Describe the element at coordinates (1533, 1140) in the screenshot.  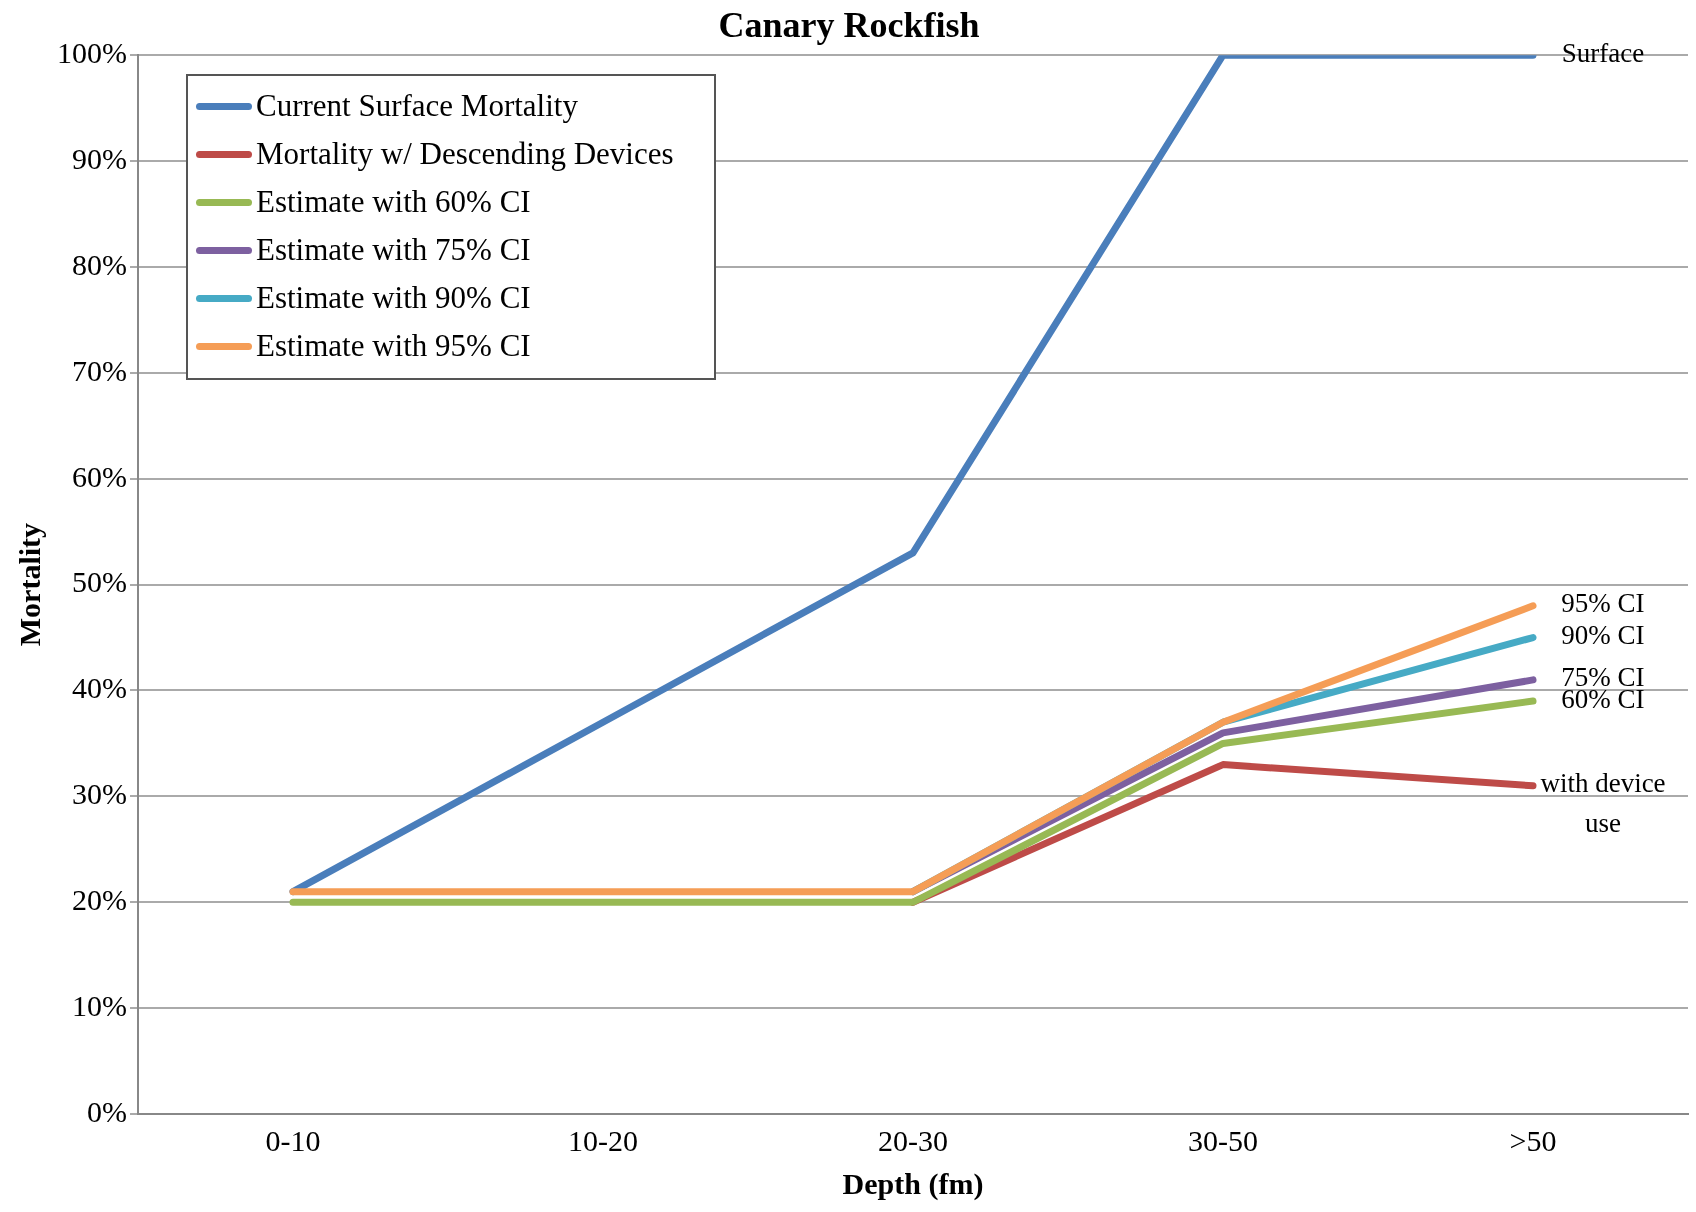
I see `x-tick-label: >50` at that location.